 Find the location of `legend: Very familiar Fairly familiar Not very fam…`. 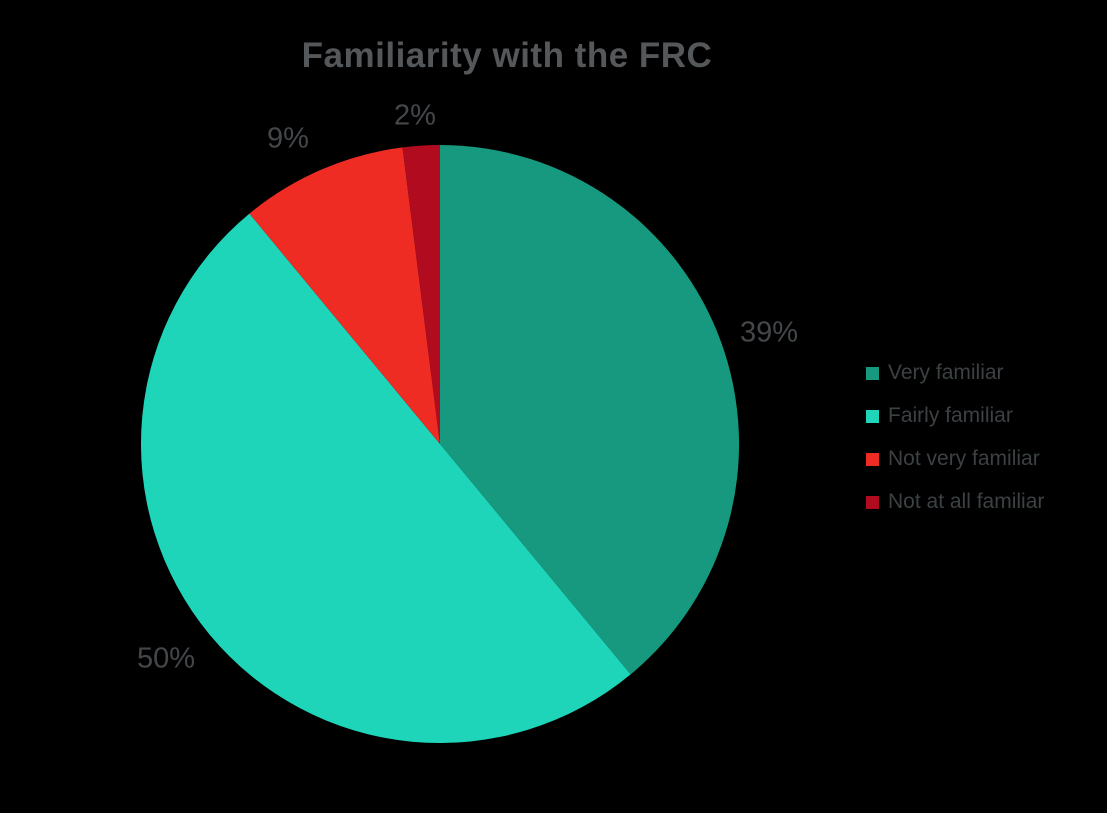

legend: Very familiar Fairly familiar Not very fam… is located at coordinates (955, 437).